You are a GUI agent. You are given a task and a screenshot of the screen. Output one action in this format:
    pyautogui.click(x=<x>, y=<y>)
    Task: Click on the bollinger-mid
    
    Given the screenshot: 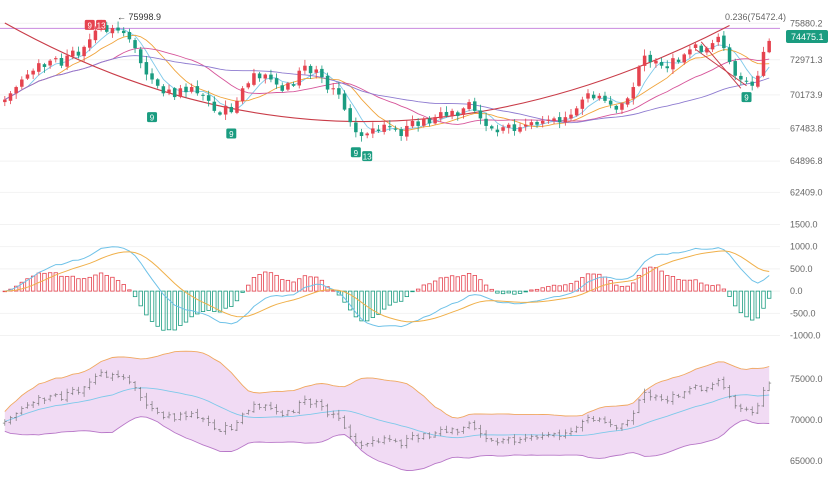 What is the action you would take?
    pyautogui.click(x=387, y=413)
    